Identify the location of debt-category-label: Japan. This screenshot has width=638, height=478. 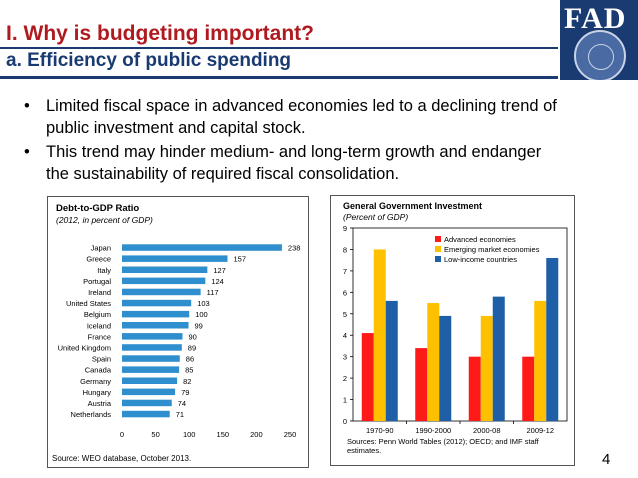
(101, 248).